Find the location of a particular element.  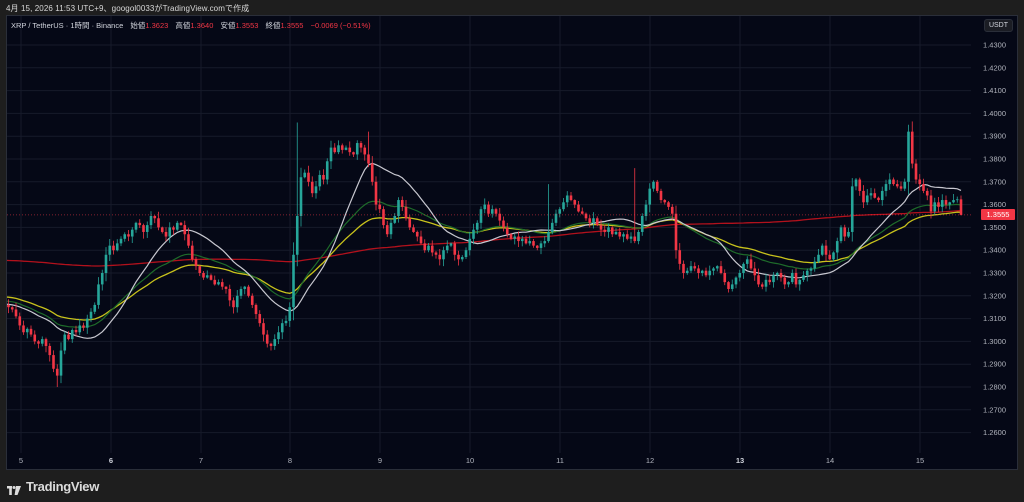

open-value: 1.3623 is located at coordinates (157, 25).